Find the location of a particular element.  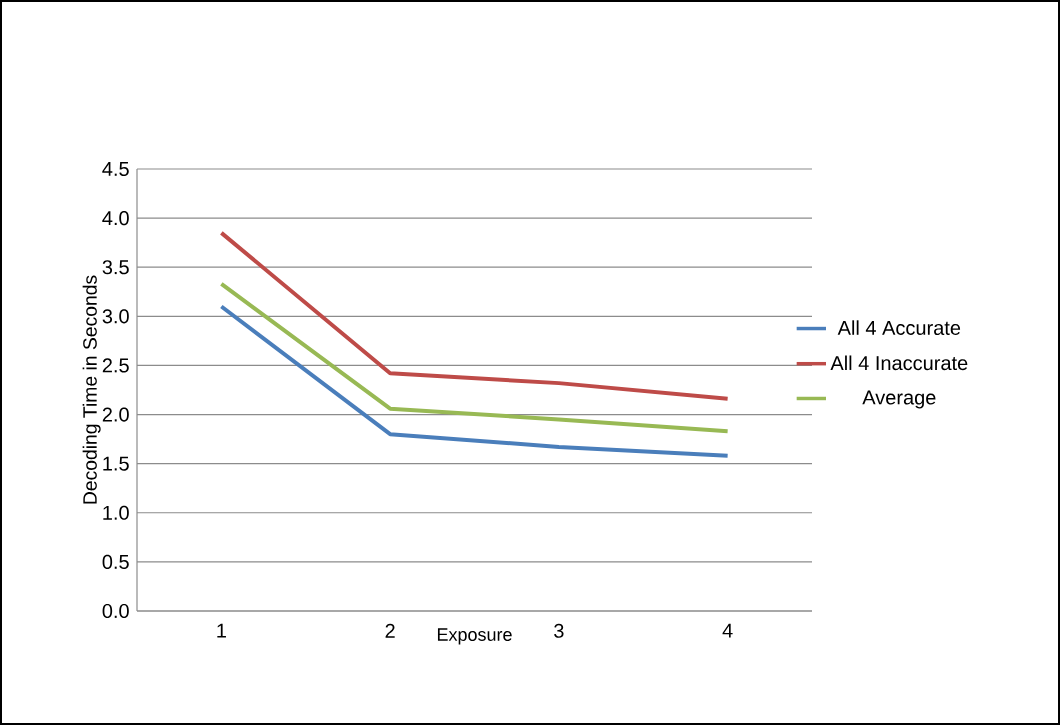

y-axis-title: Decoding Time in Seconds is located at coordinates (91, 389).